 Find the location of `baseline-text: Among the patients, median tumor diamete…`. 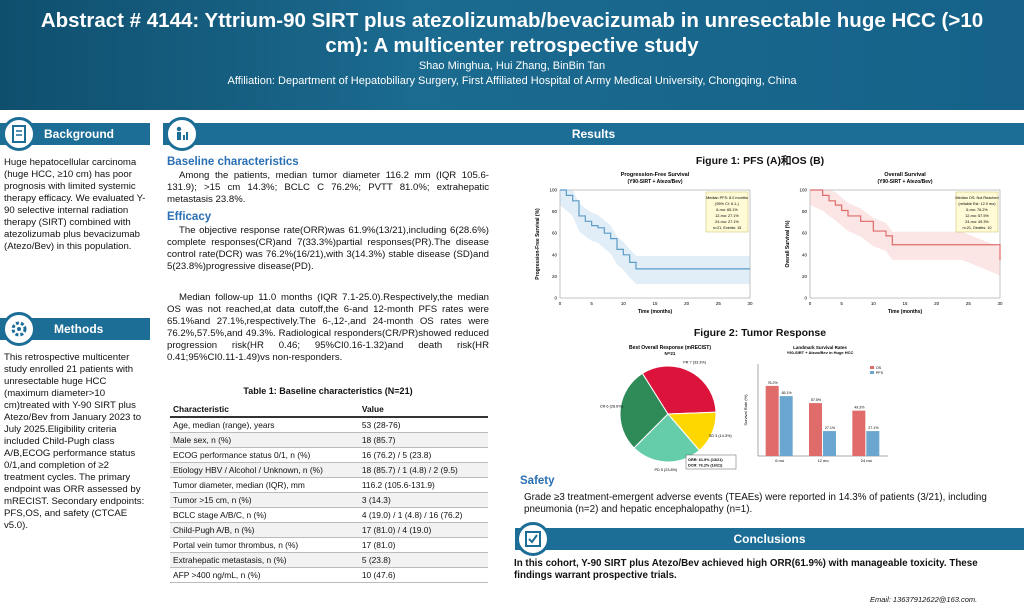

baseline-text: Among the patients, median tumor diamete… is located at coordinates (328, 187).